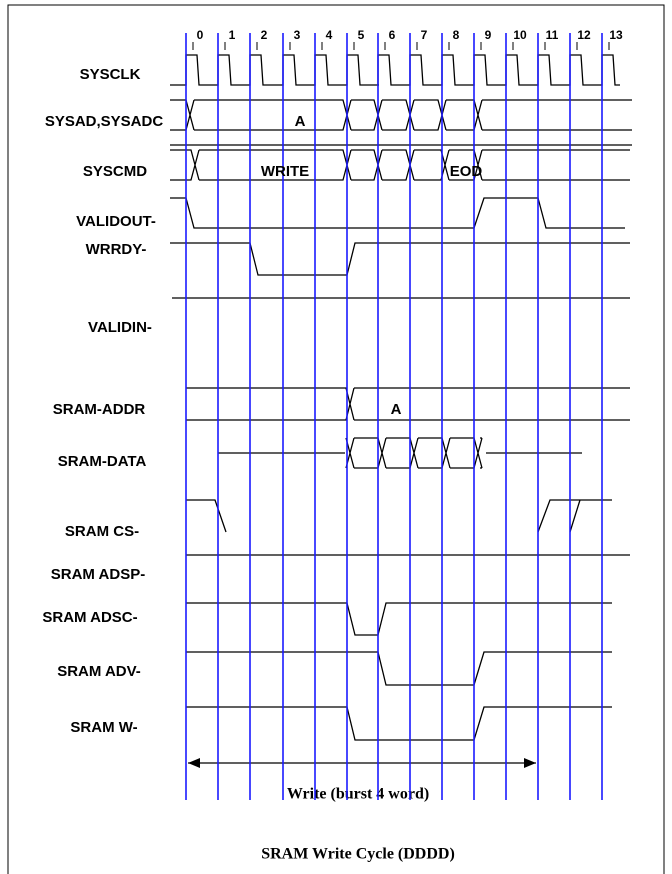  What do you see at coordinates (466, 171) in the screenshot?
I see `annotation: EOD` at bounding box center [466, 171].